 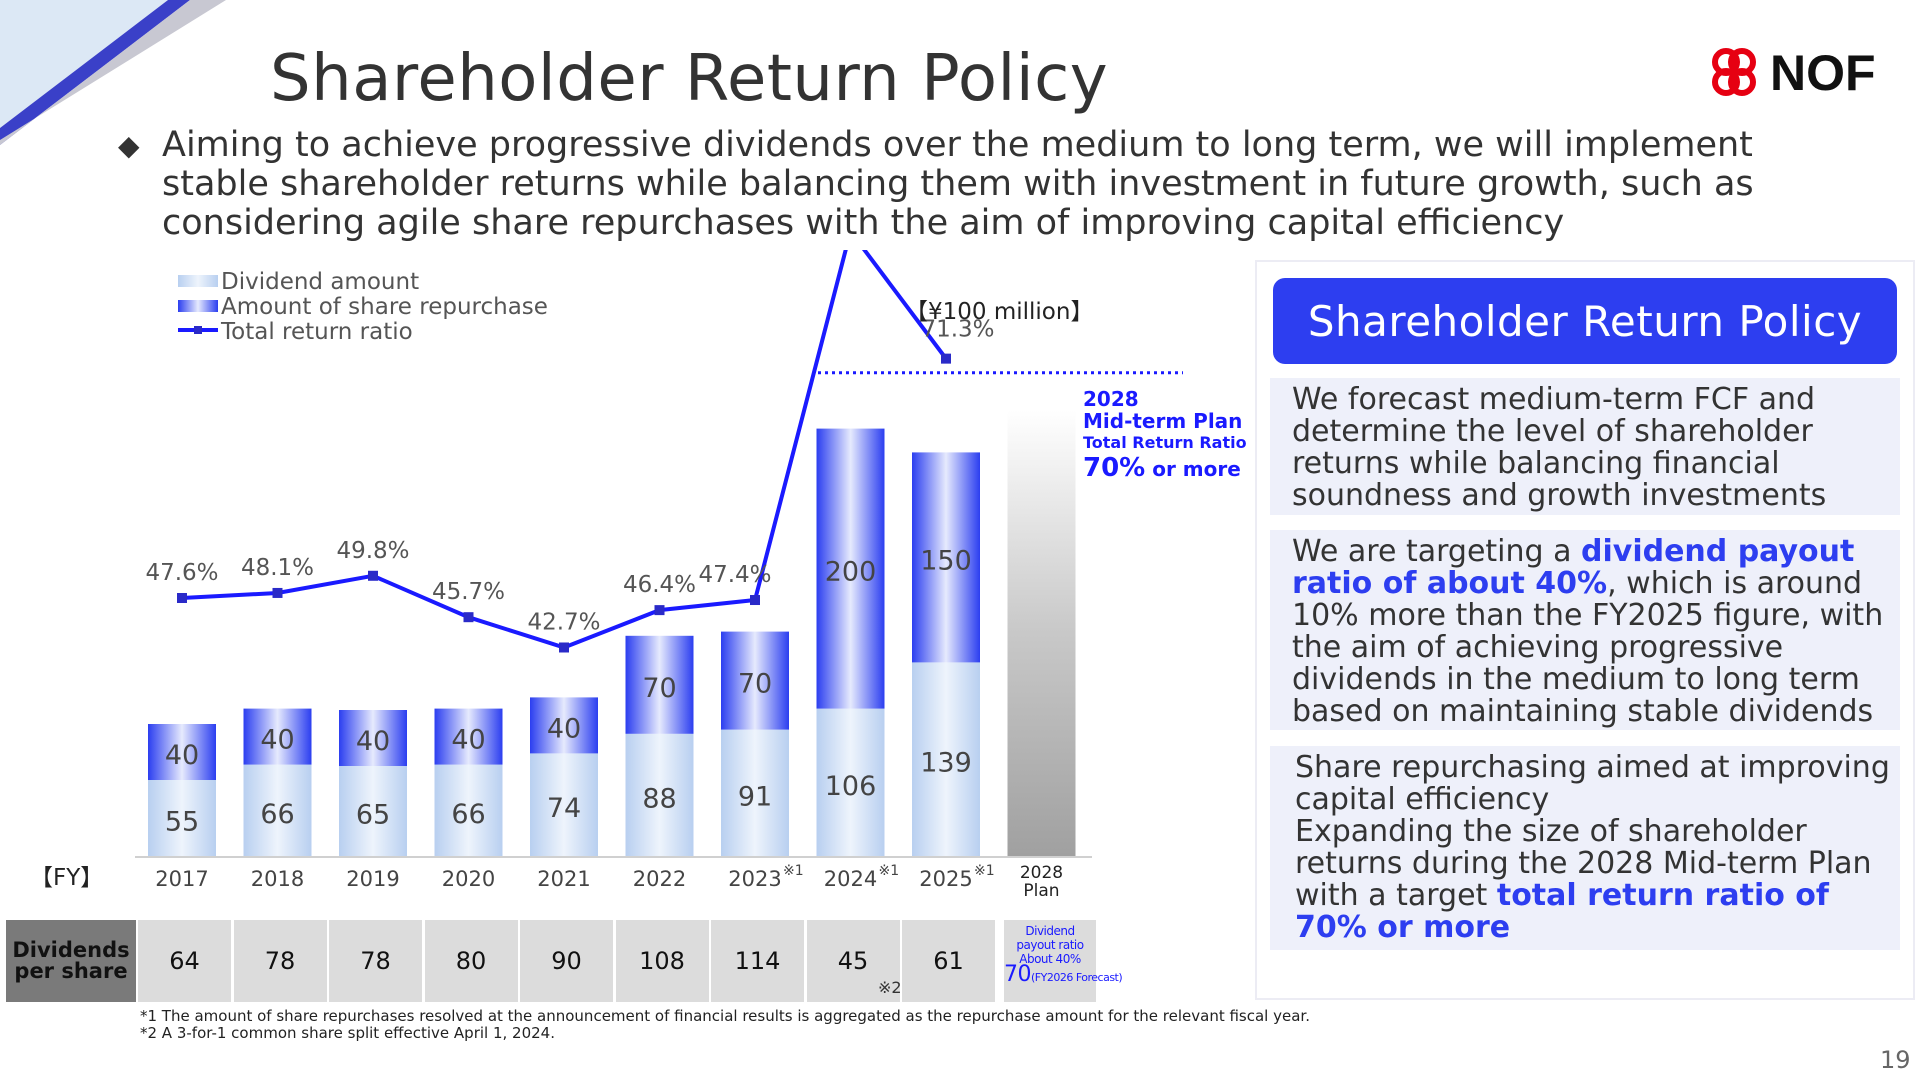 I want to click on label-repurchase-2017: 40, so click(x=182, y=755).